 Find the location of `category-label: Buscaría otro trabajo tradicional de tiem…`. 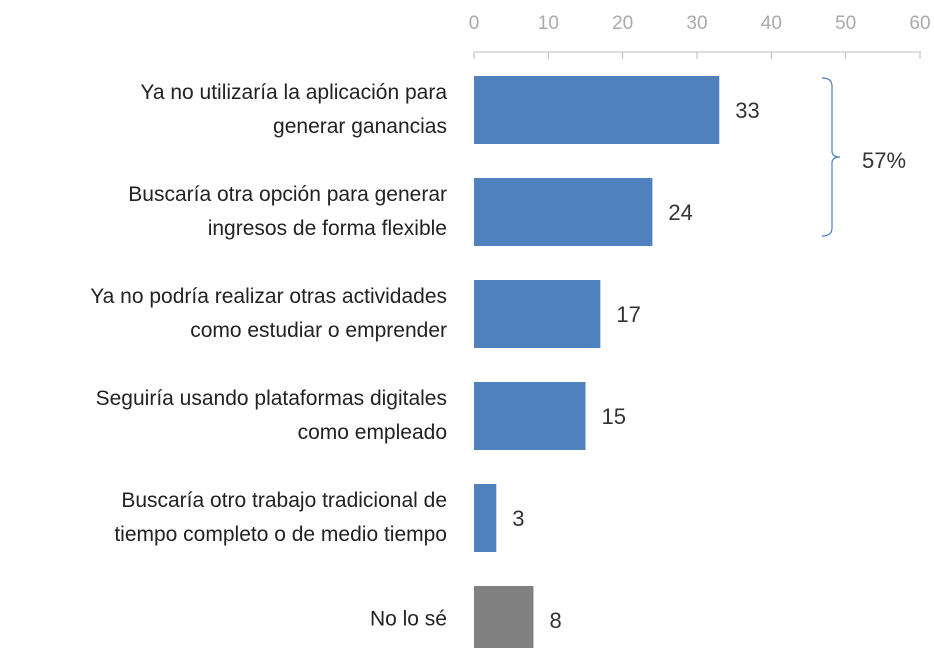

category-label: Buscaría otro trabajo tradicional de tiem… is located at coordinates (280, 517).